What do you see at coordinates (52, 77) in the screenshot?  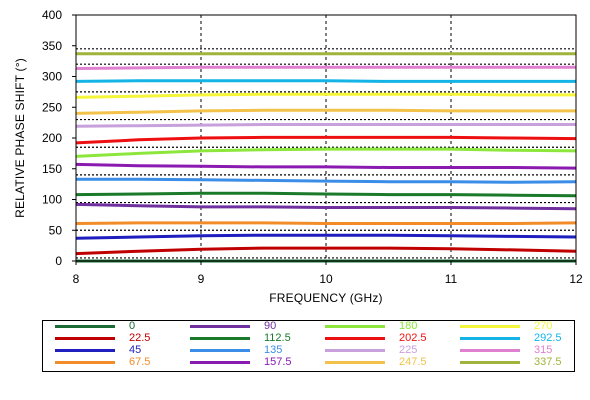 I see `y-tick-label: 300` at bounding box center [52, 77].